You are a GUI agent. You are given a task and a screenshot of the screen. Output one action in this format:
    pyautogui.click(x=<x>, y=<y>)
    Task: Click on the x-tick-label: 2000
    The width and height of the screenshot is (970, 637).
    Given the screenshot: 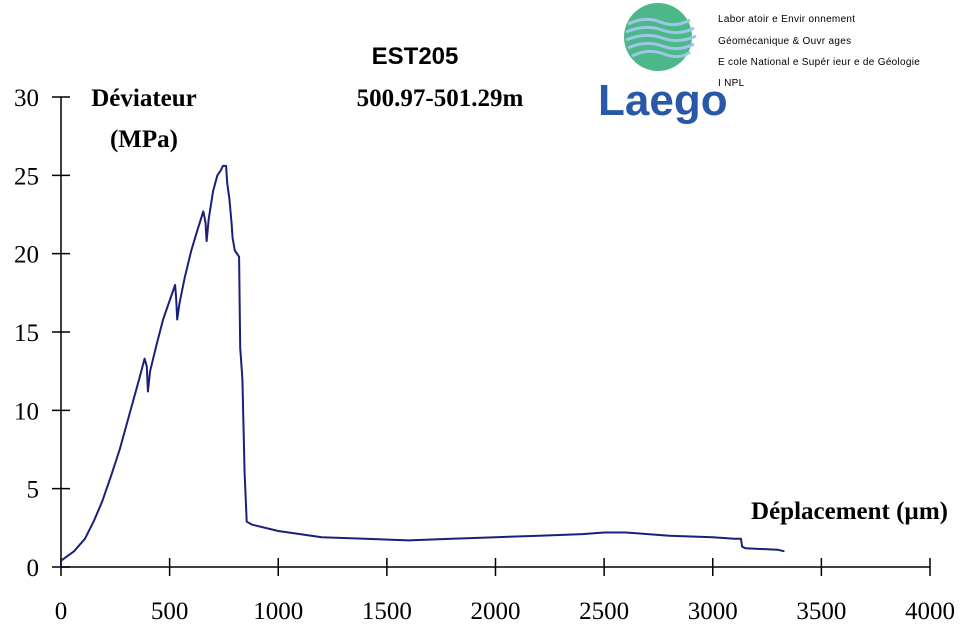 What is the action you would take?
    pyautogui.click(x=496, y=611)
    